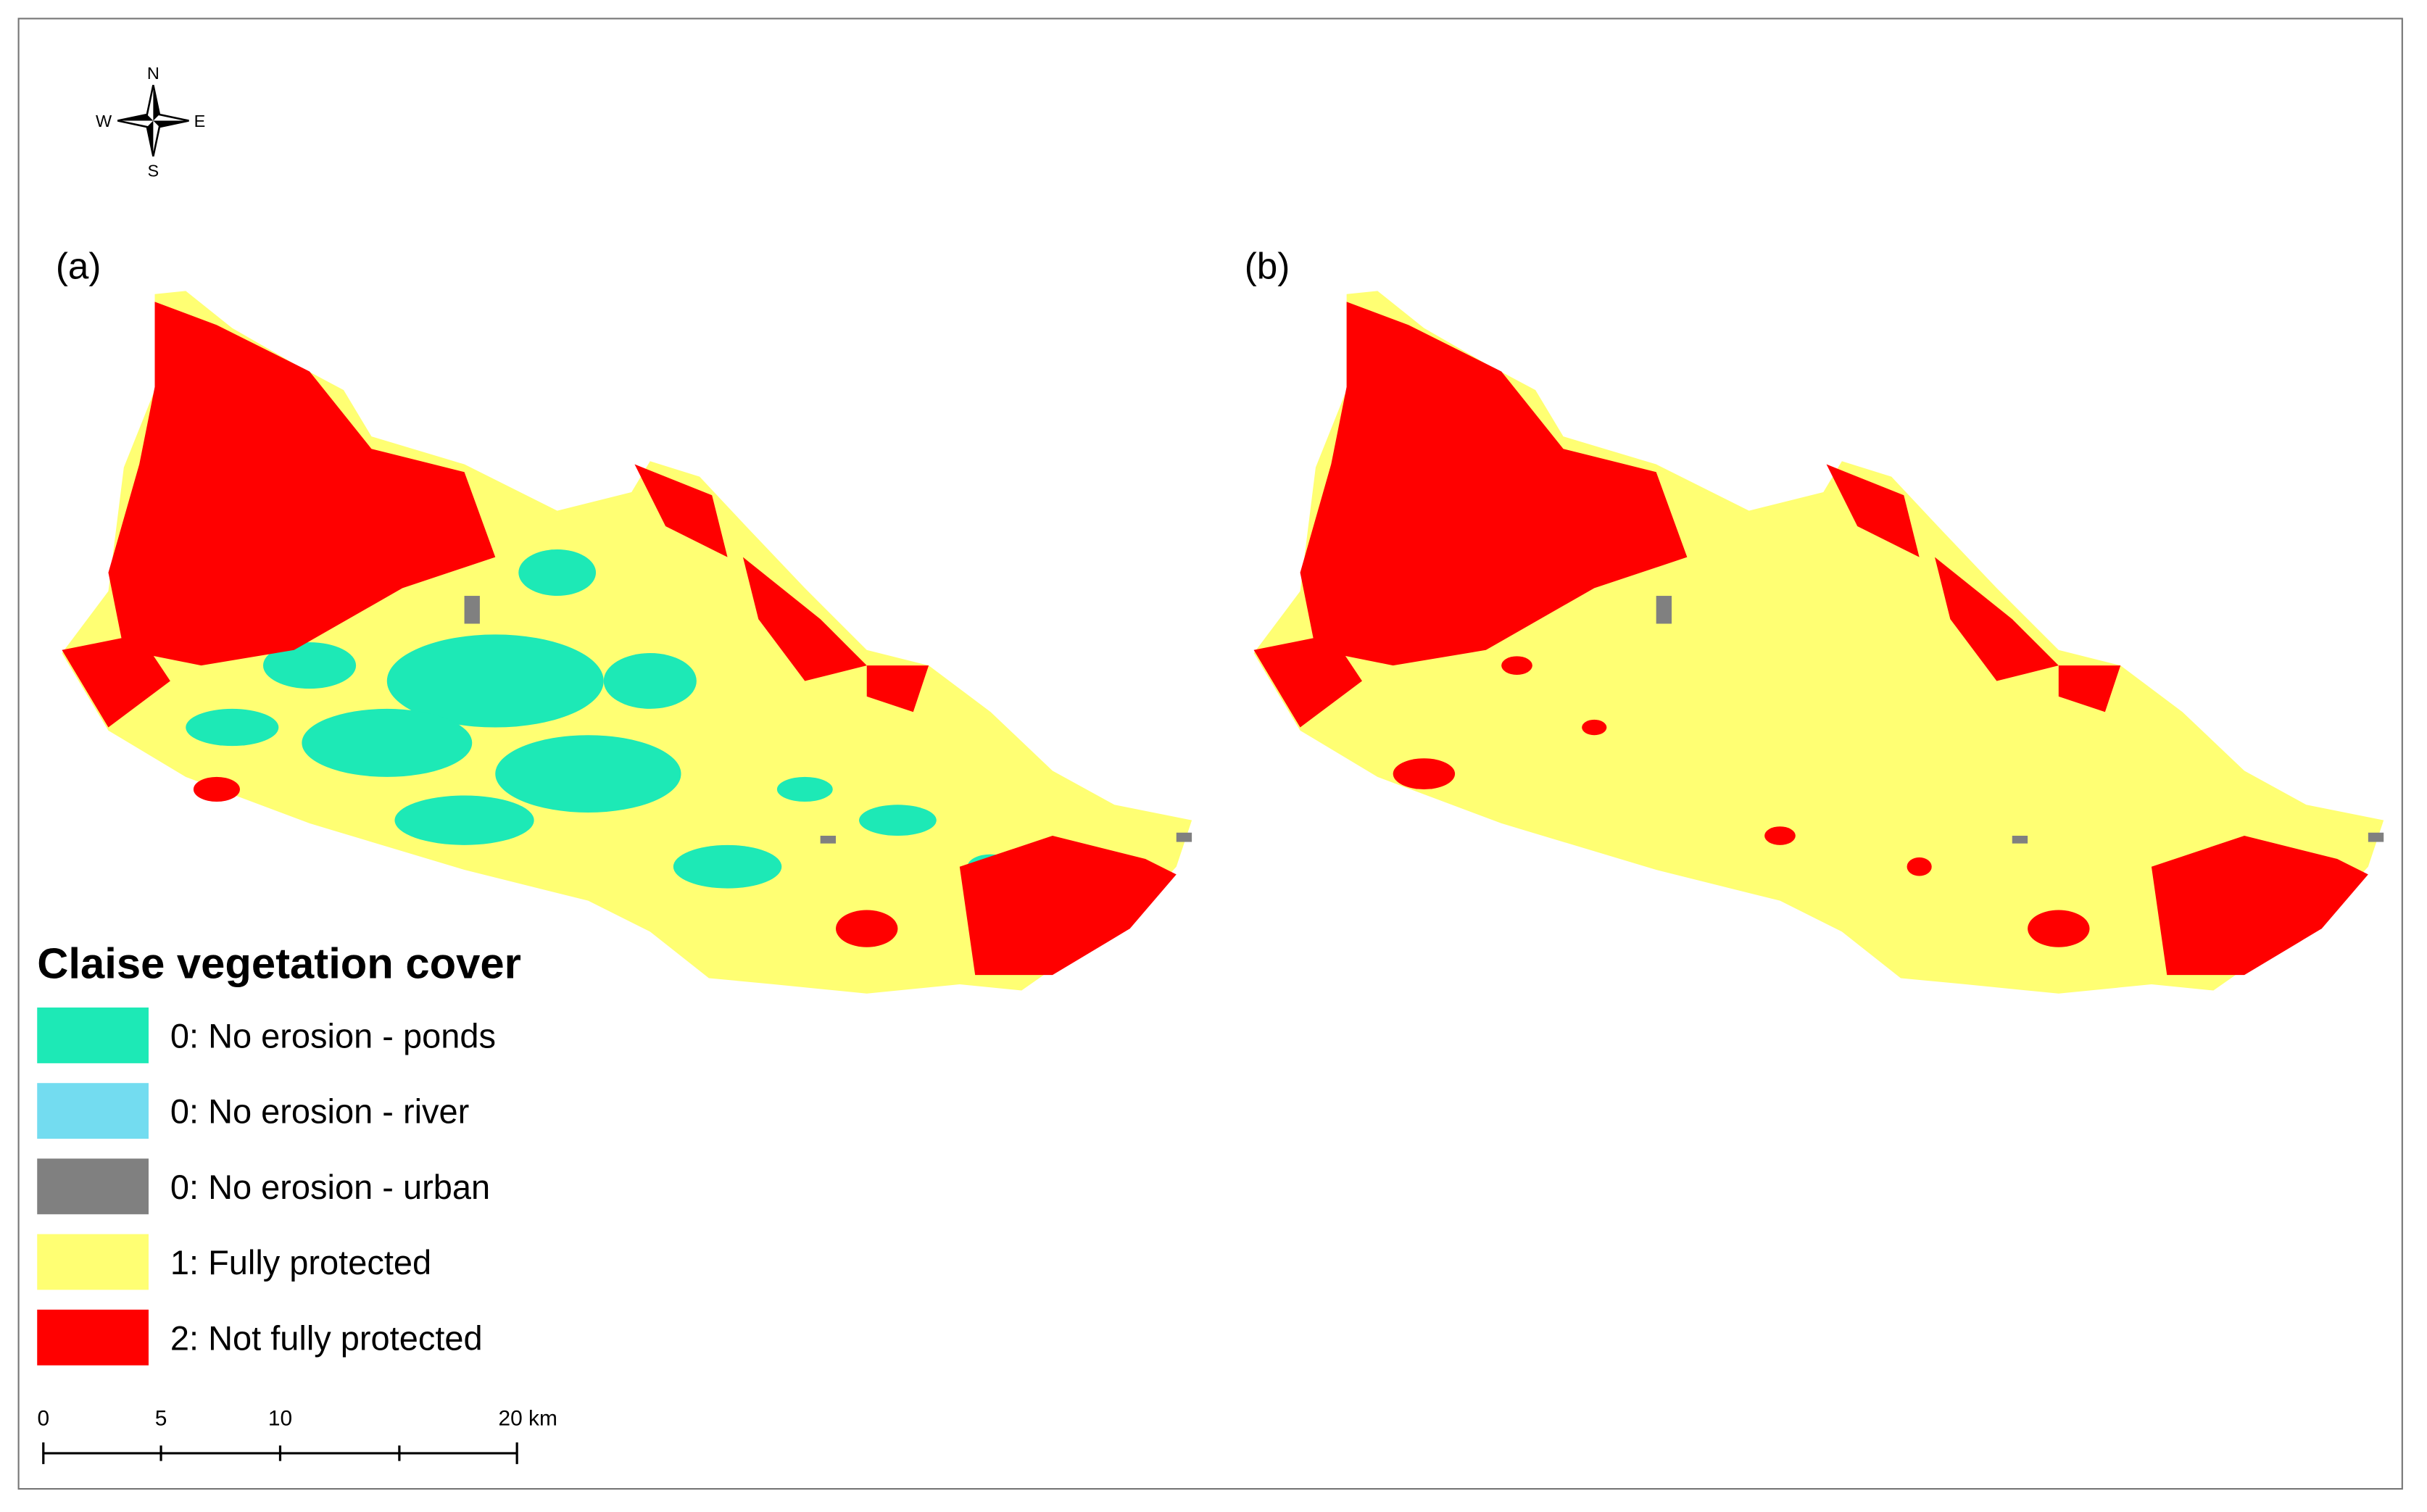 This screenshot has height=1512, width=2427. I want to click on north-arrow: N S W E, so click(151, 122).